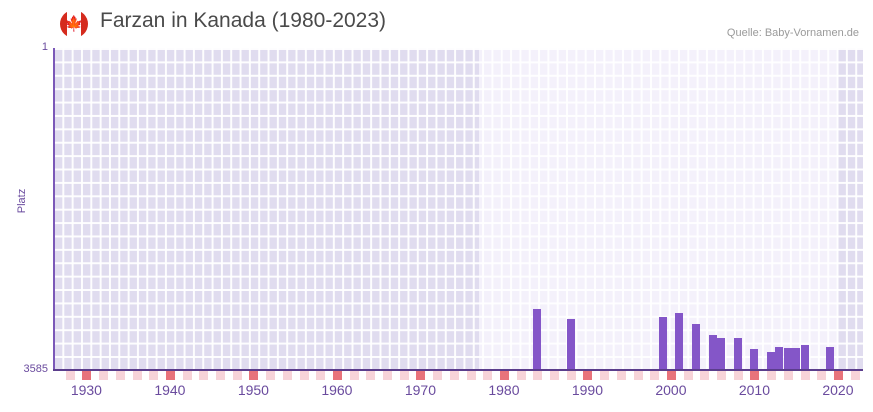 This screenshot has height=412, width=873. I want to click on maple-leaf-icon: 🍁, so click(74, 24).